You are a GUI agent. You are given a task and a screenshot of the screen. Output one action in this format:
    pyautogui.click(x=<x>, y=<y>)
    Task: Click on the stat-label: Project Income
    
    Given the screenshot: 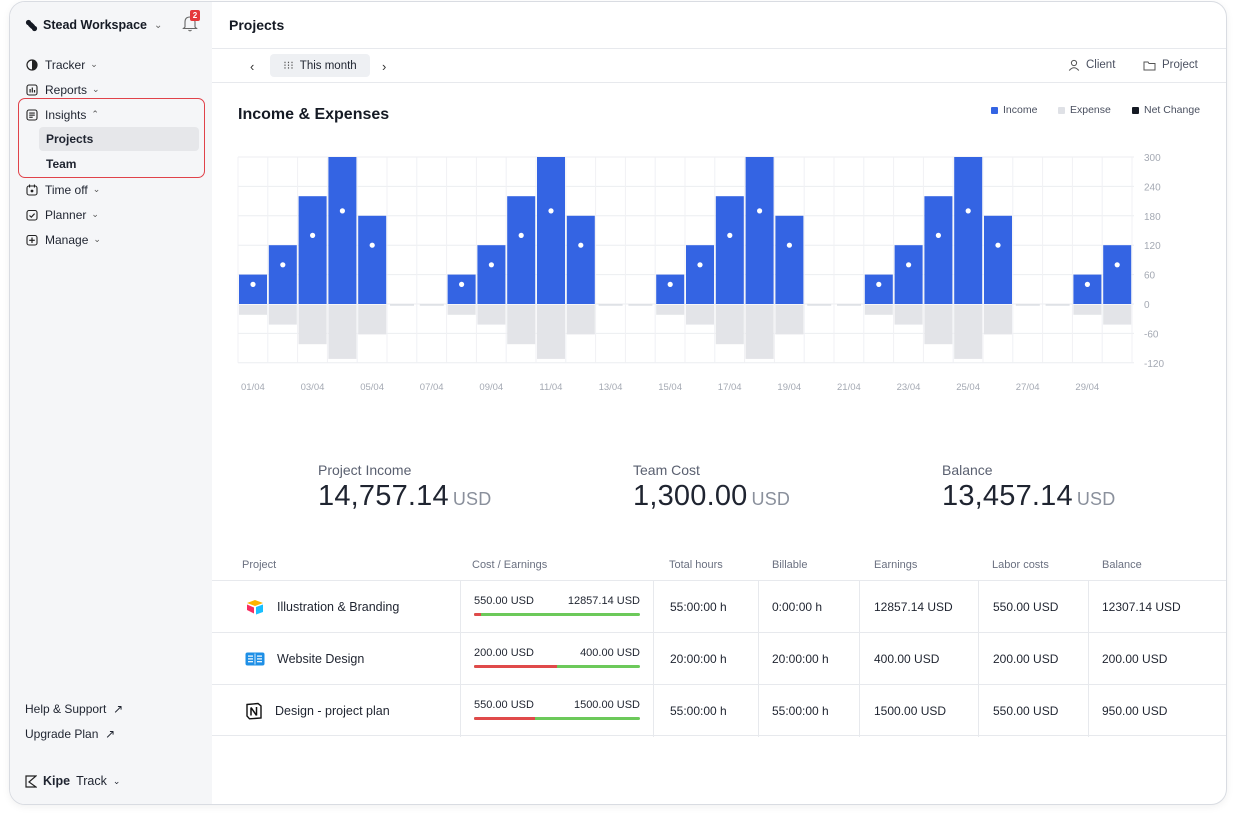 What is the action you would take?
    pyautogui.click(x=365, y=470)
    